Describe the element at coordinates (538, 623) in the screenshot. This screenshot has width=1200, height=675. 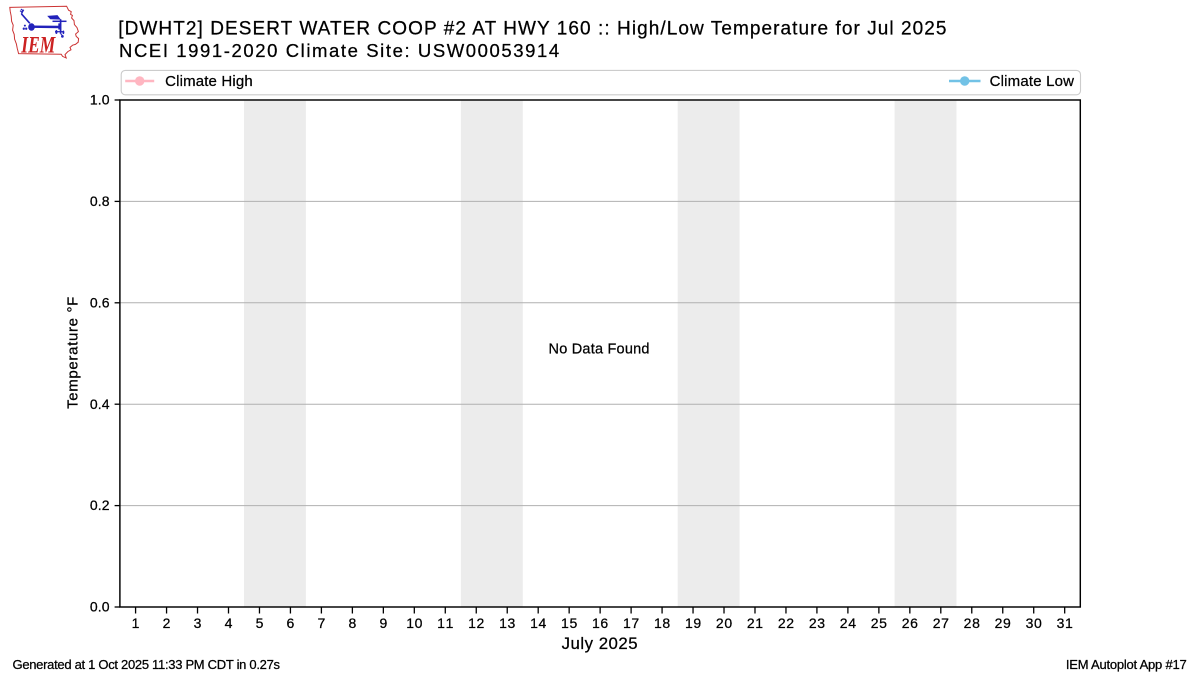
I see `svg-text: 14` at that location.